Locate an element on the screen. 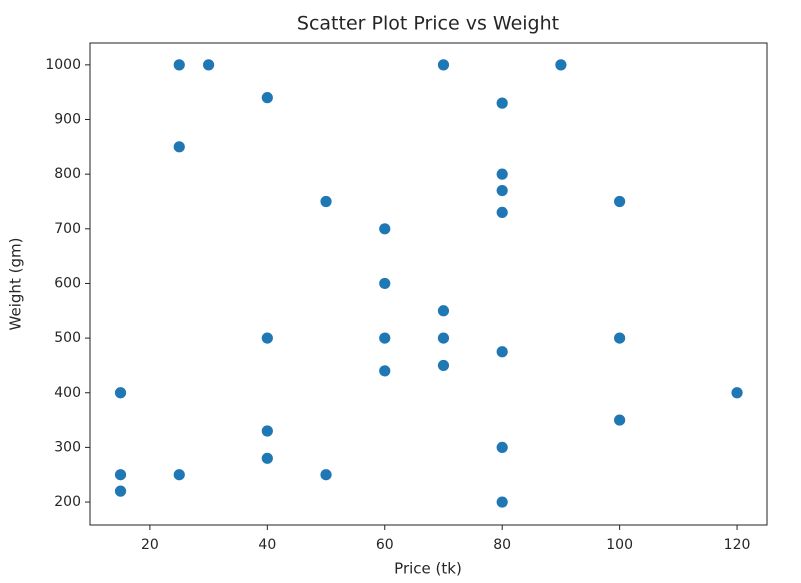  x-tick-label: 40 is located at coordinates (267, 545).